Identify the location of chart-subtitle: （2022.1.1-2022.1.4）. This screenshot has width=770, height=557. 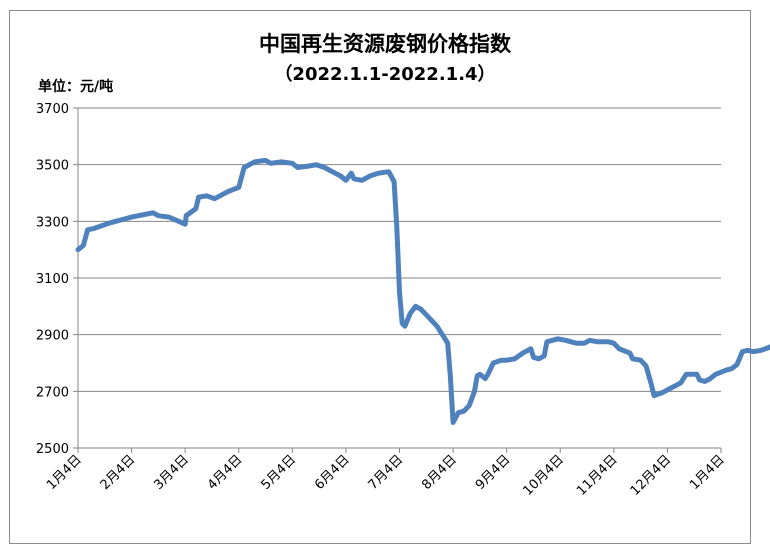
(385, 74).